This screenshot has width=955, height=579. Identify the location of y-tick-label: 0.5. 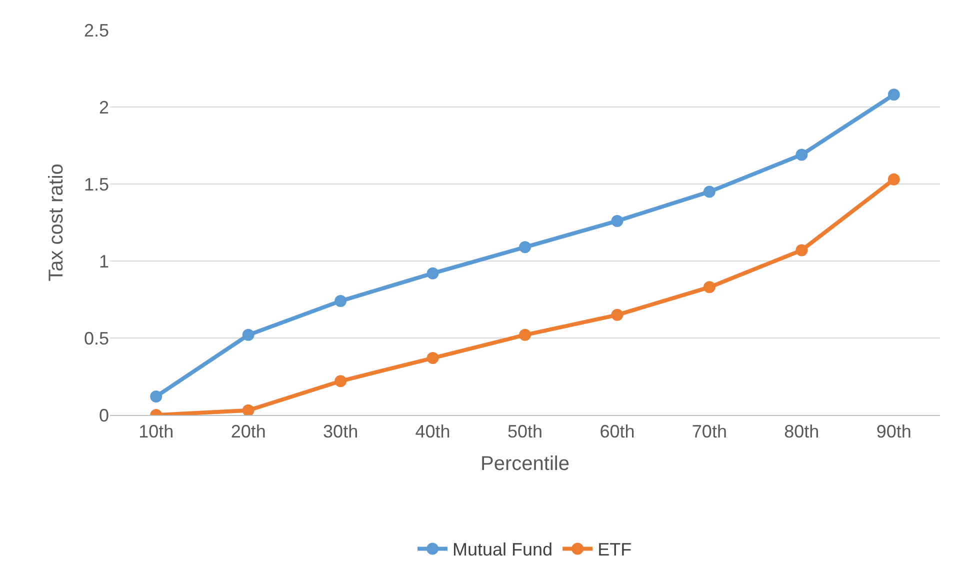
(96, 338).